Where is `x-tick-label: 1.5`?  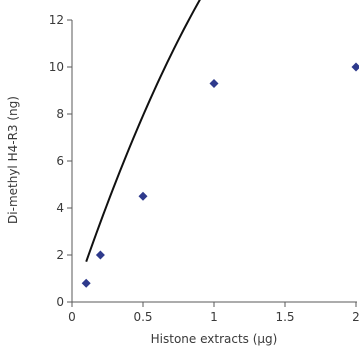 x-tick-label: 1.5 is located at coordinates (284, 317).